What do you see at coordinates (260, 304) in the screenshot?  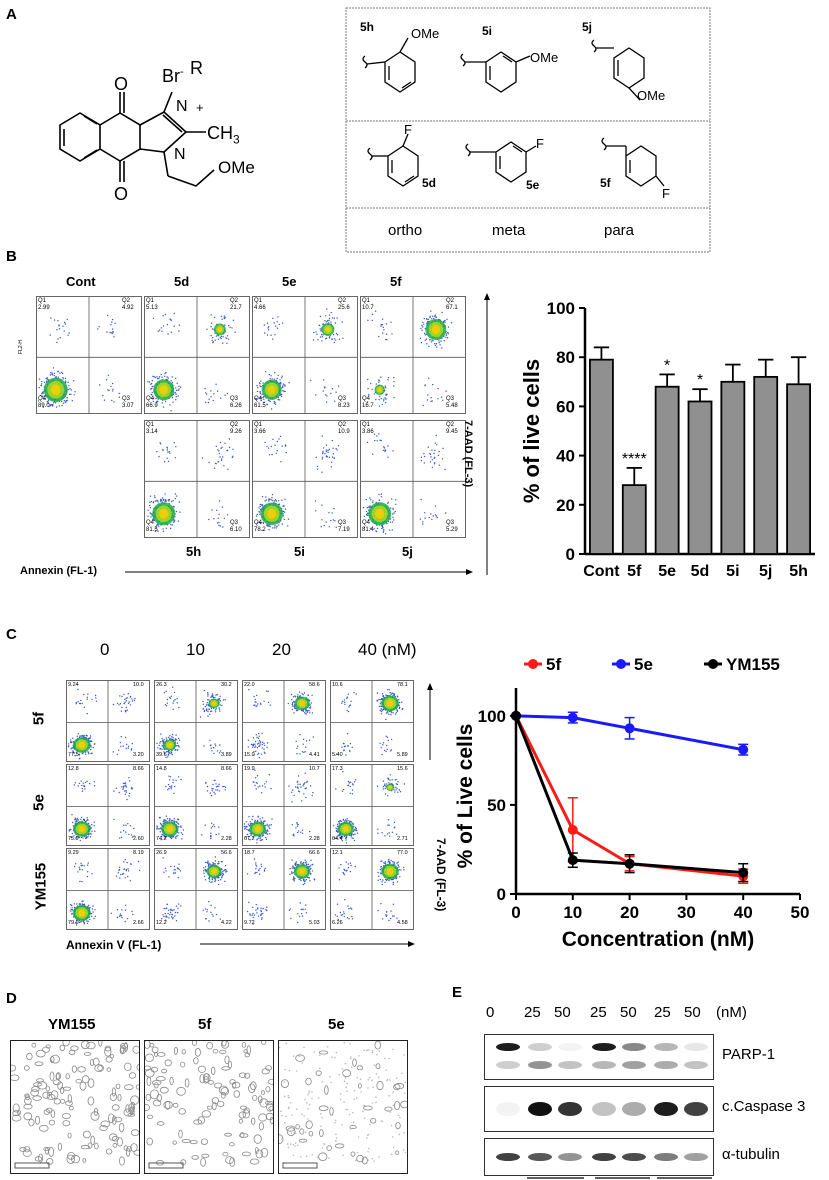 I see `facs-b-q1: Q1 4.66` at bounding box center [260, 304].